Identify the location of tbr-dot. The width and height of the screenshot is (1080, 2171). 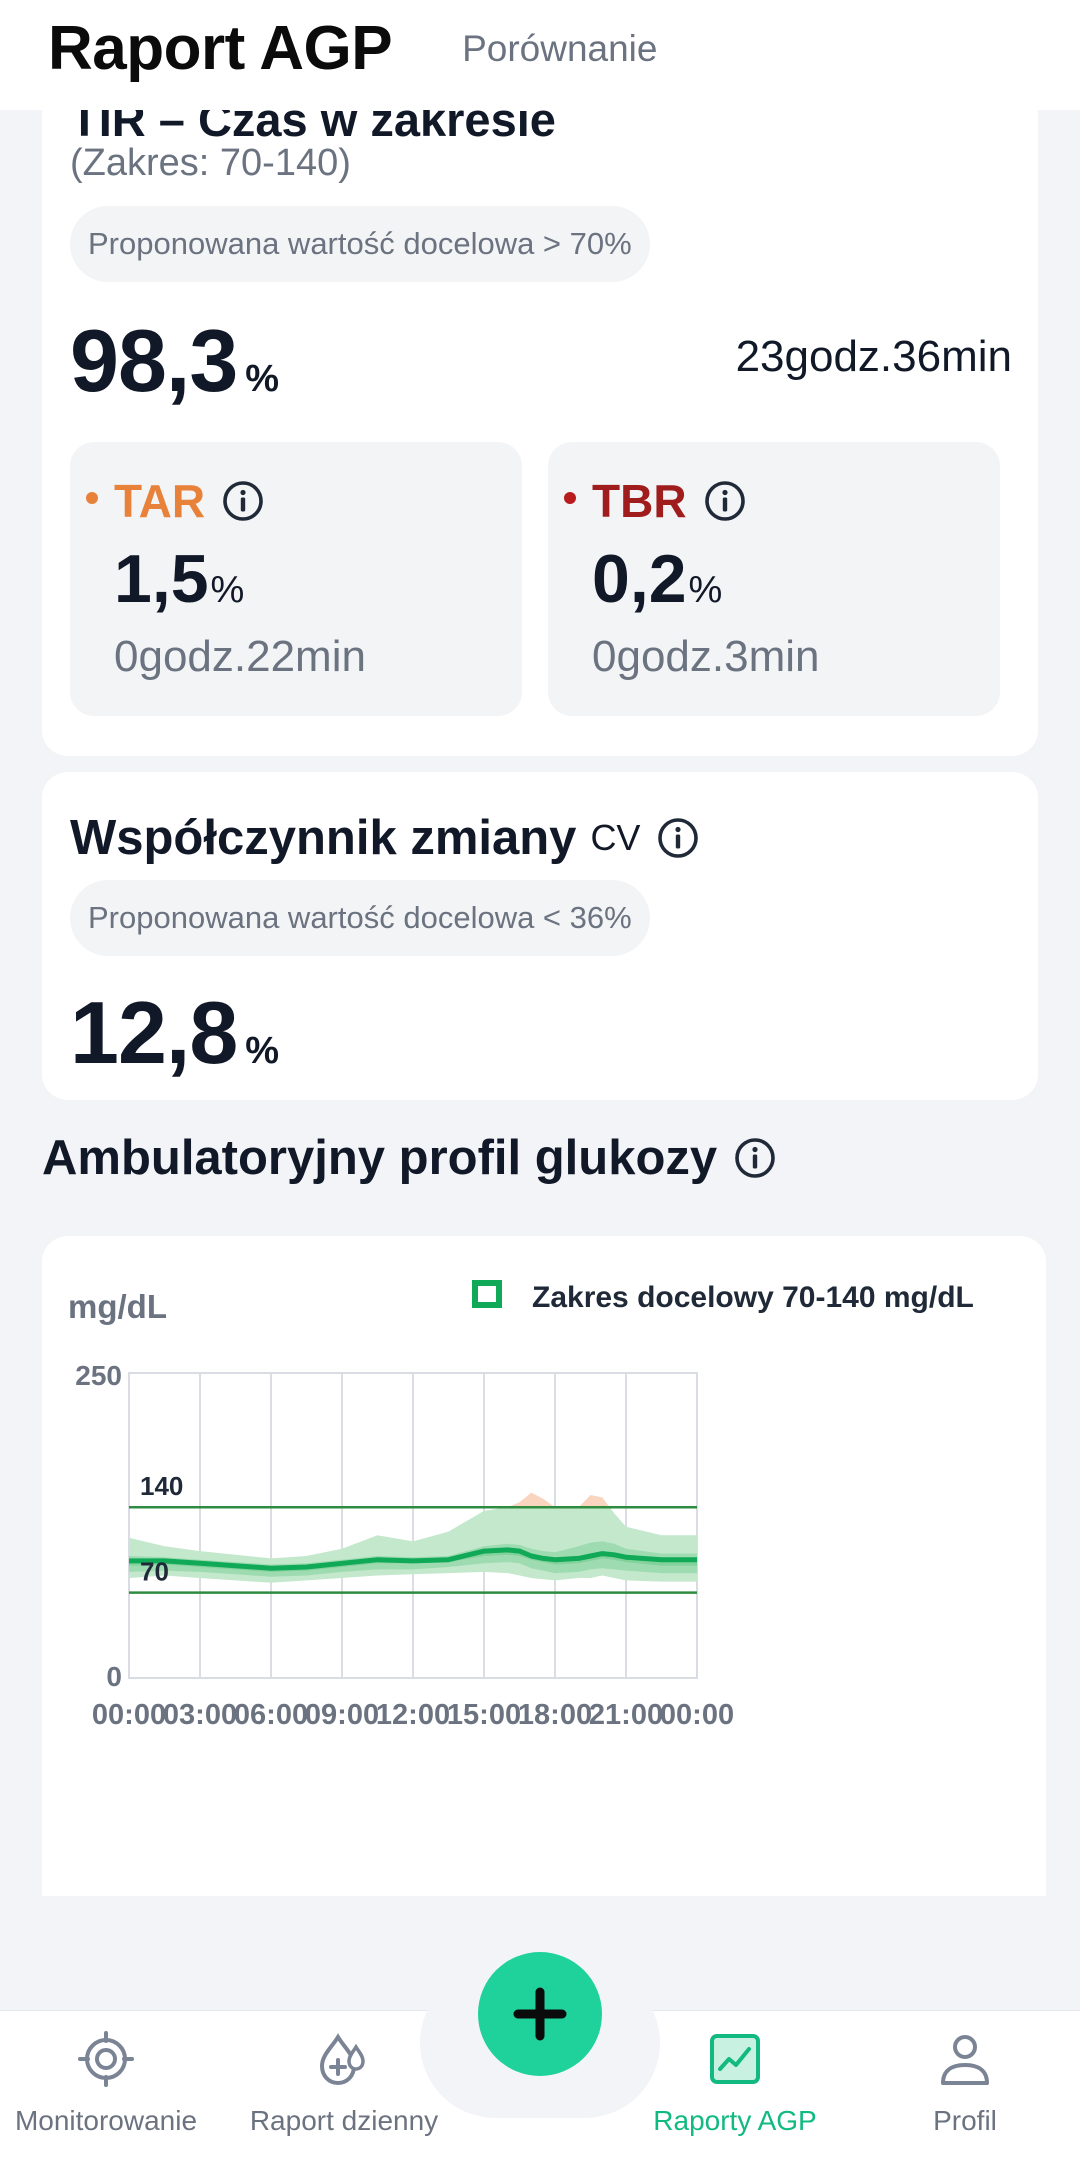
(570, 498).